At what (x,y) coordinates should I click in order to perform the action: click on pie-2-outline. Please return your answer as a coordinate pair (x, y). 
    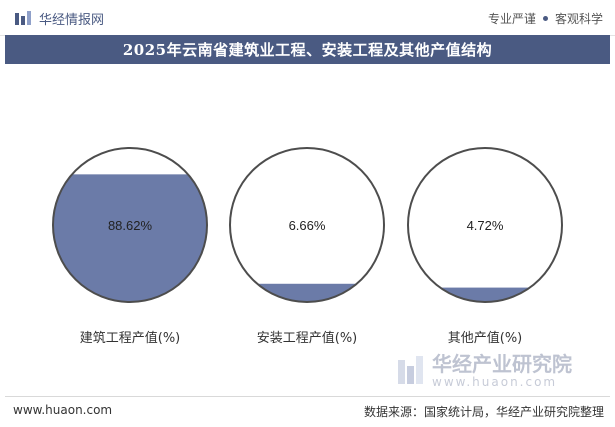
    Looking at the image, I should click on (307, 225).